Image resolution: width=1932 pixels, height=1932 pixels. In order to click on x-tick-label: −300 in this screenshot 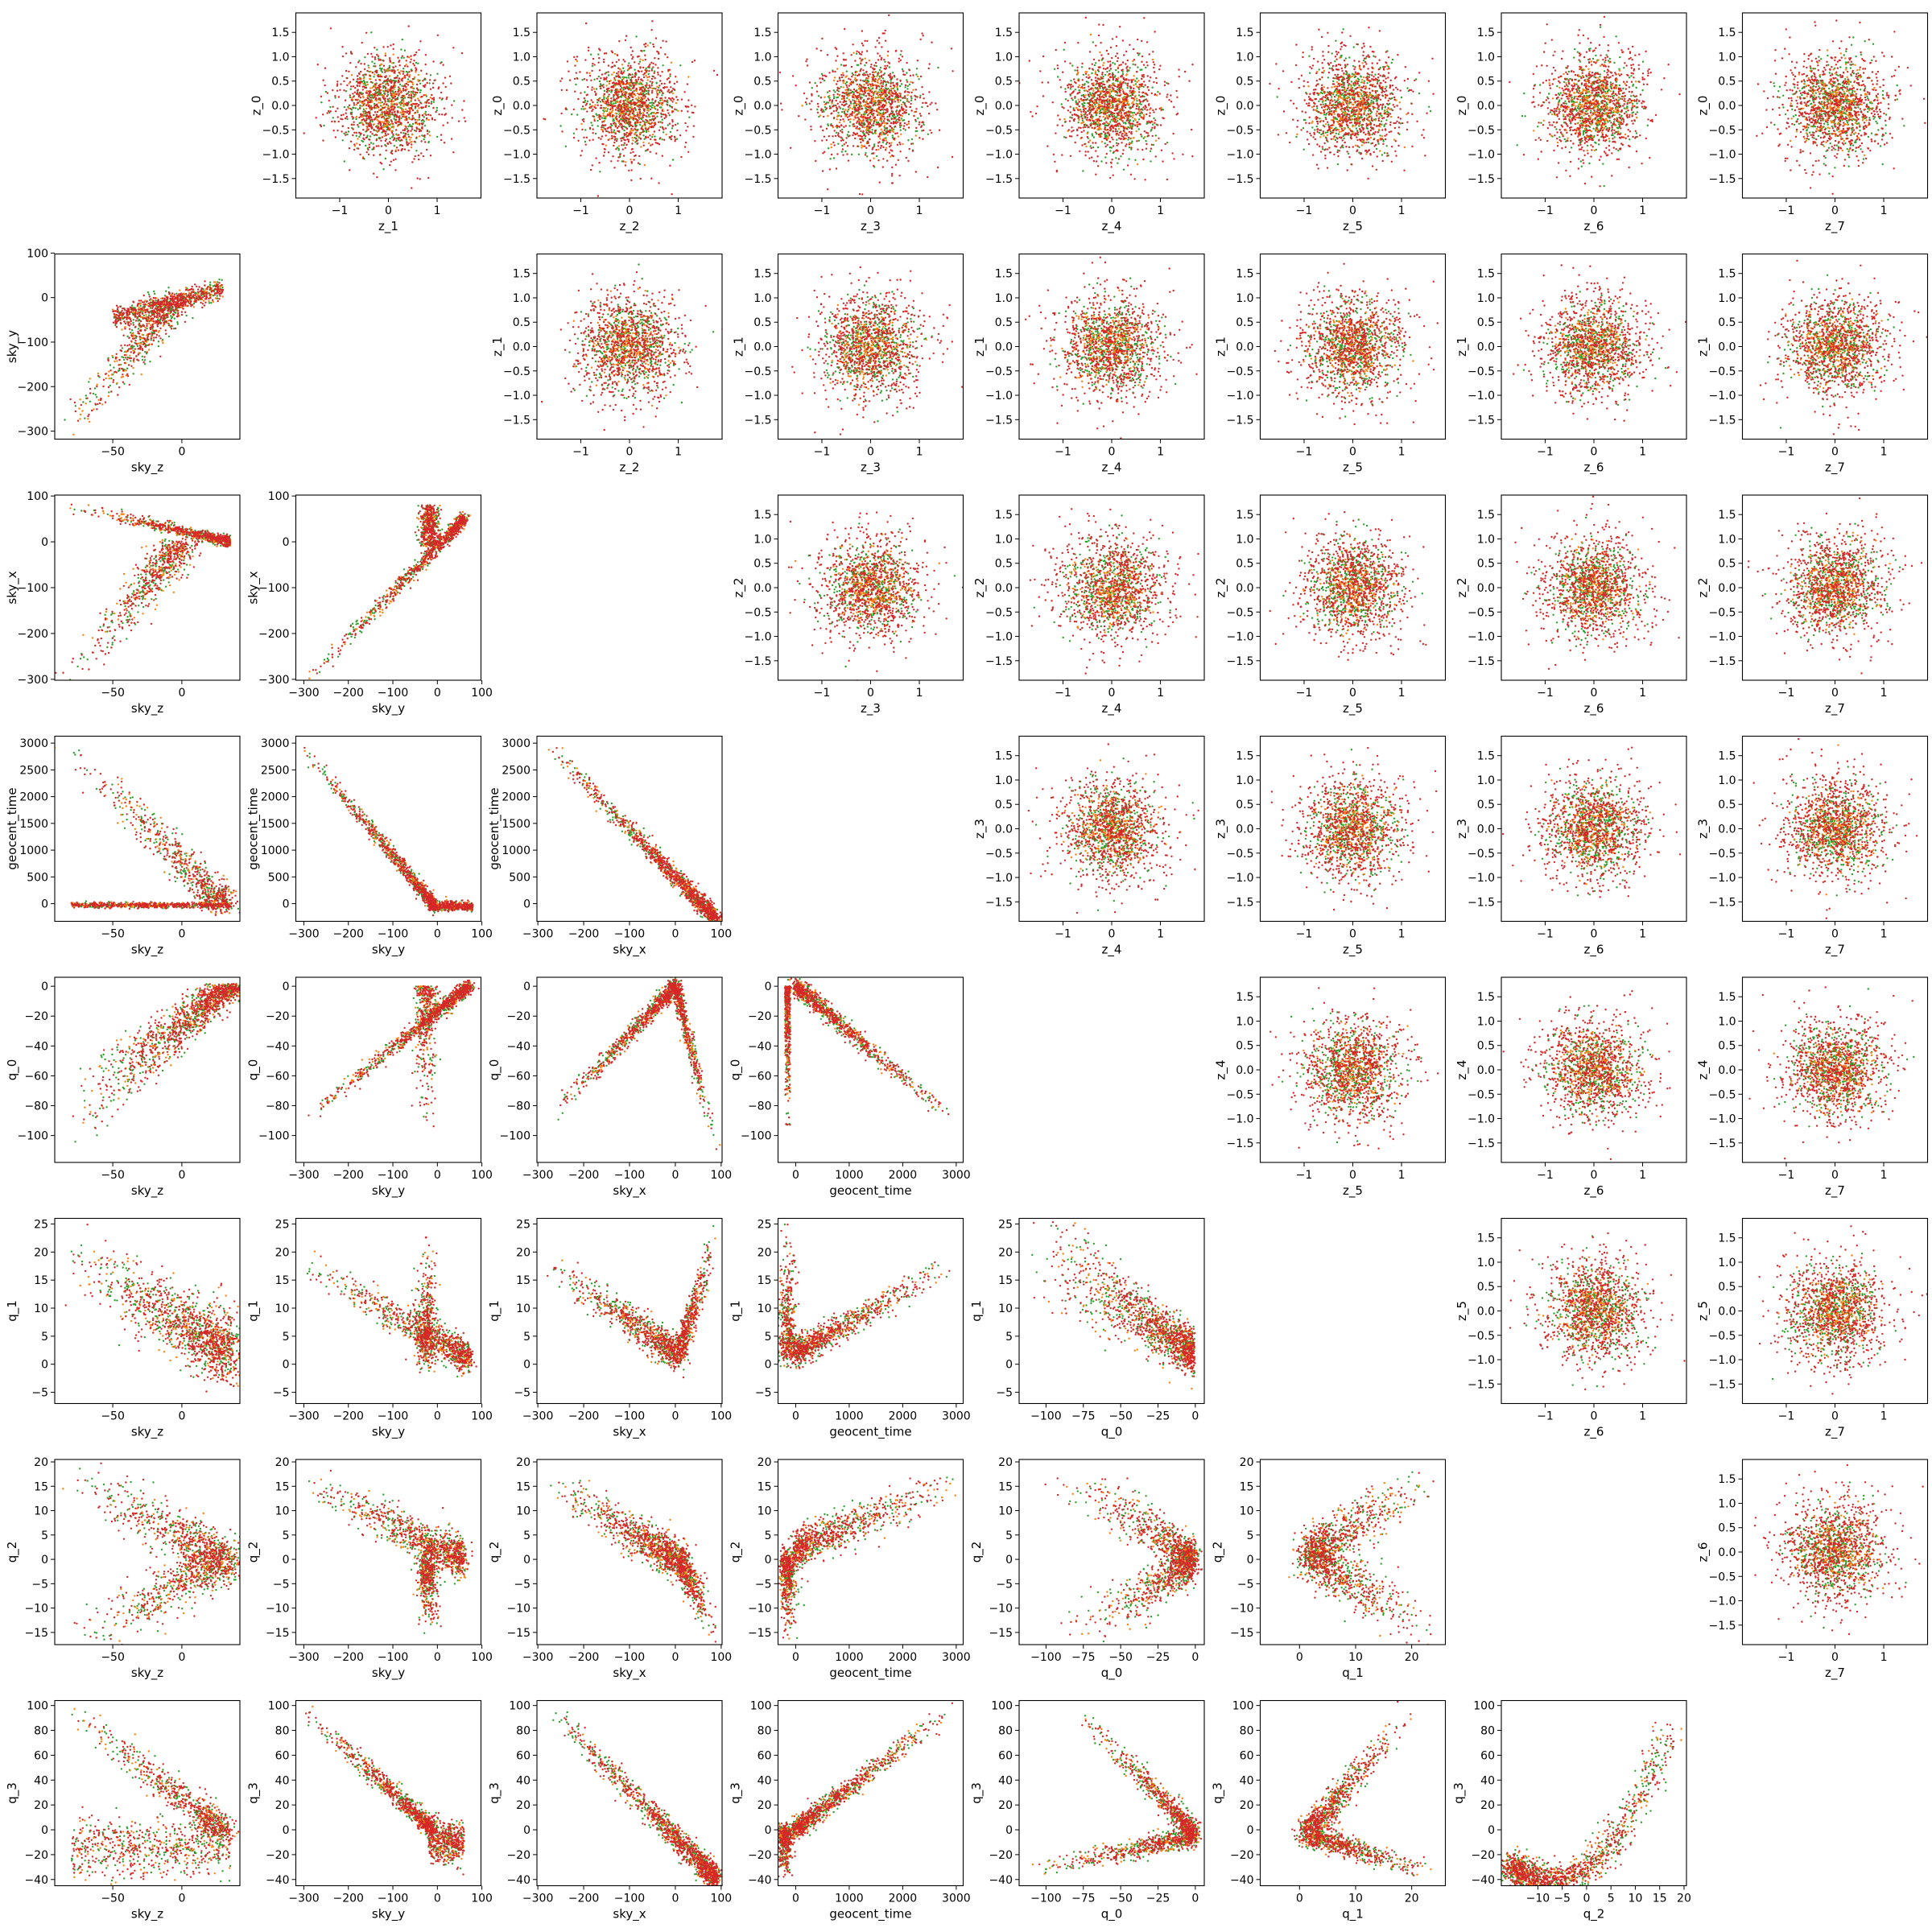, I will do `click(537, 1175)`.